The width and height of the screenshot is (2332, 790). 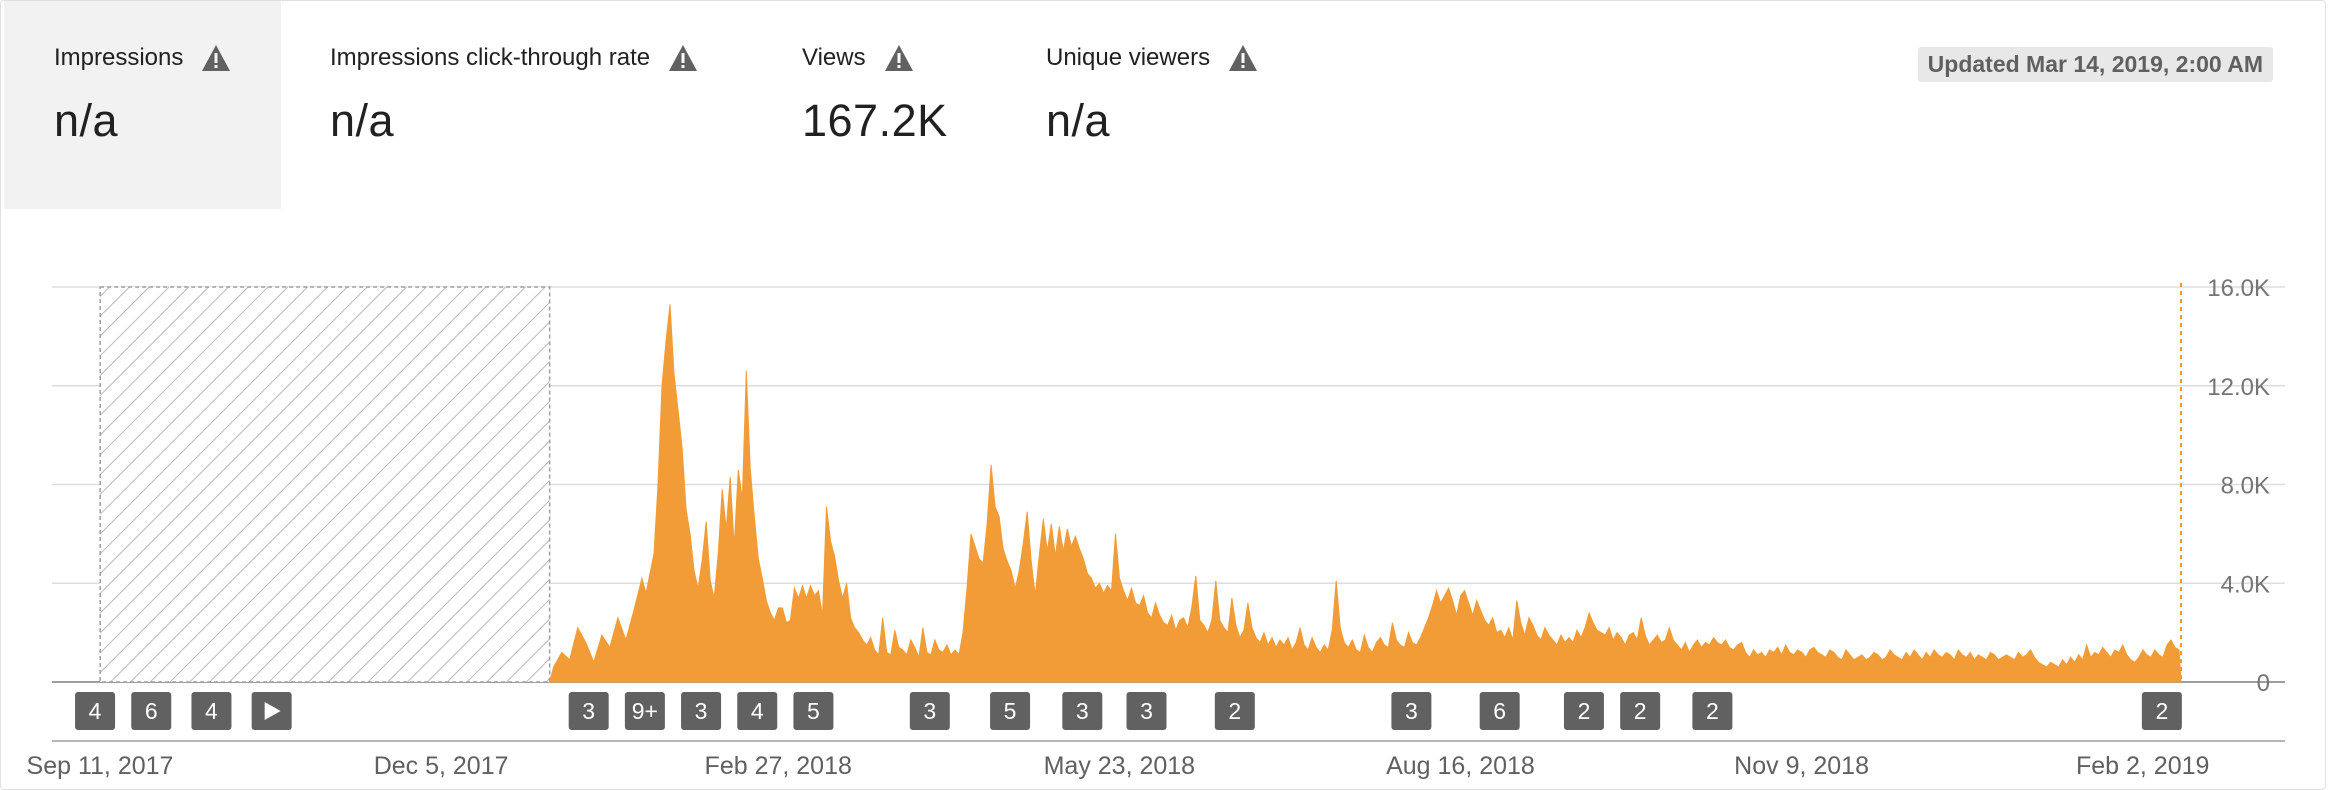 What do you see at coordinates (100, 766) in the screenshot?
I see `x-tick-label: Sep 11, 2017` at bounding box center [100, 766].